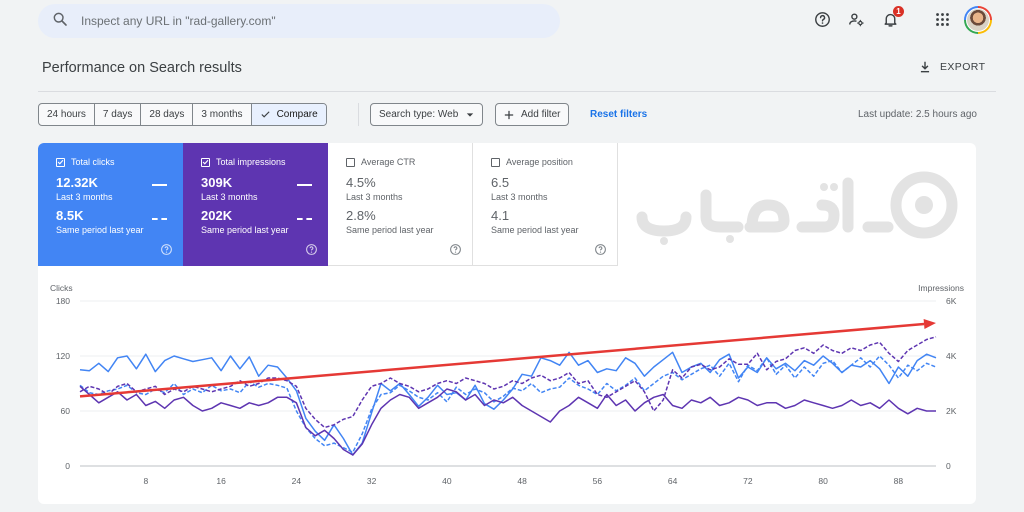 This screenshot has width=1024, height=512. I want to click on metric-prev-value: 2.8%, so click(361, 215).